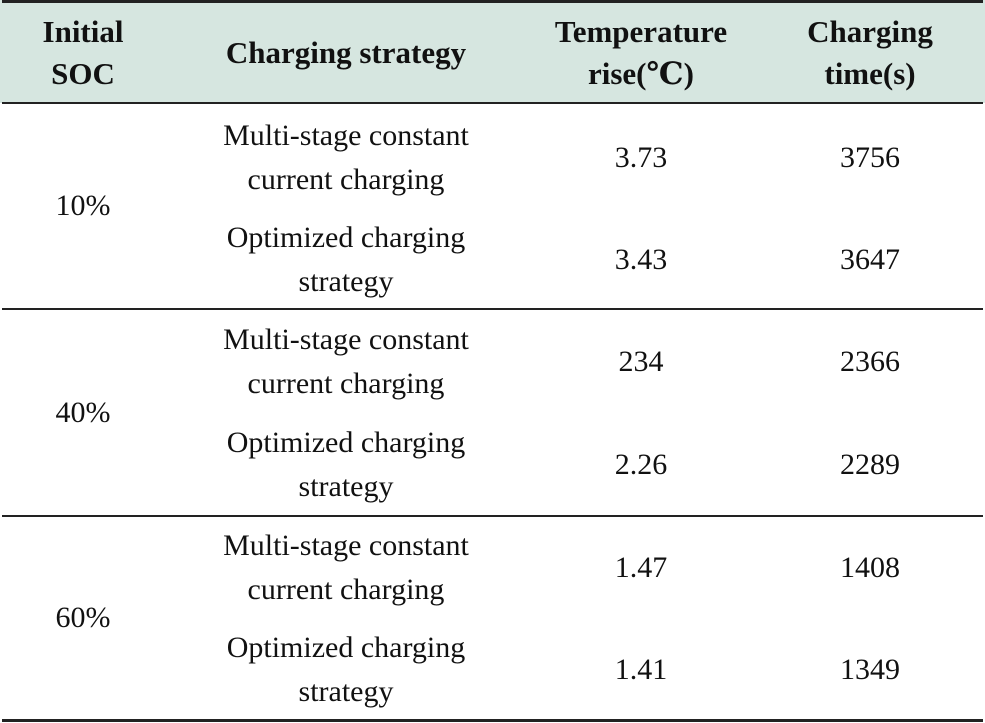  Describe the element at coordinates (492, 51) in the screenshot. I see `table-header` at that location.